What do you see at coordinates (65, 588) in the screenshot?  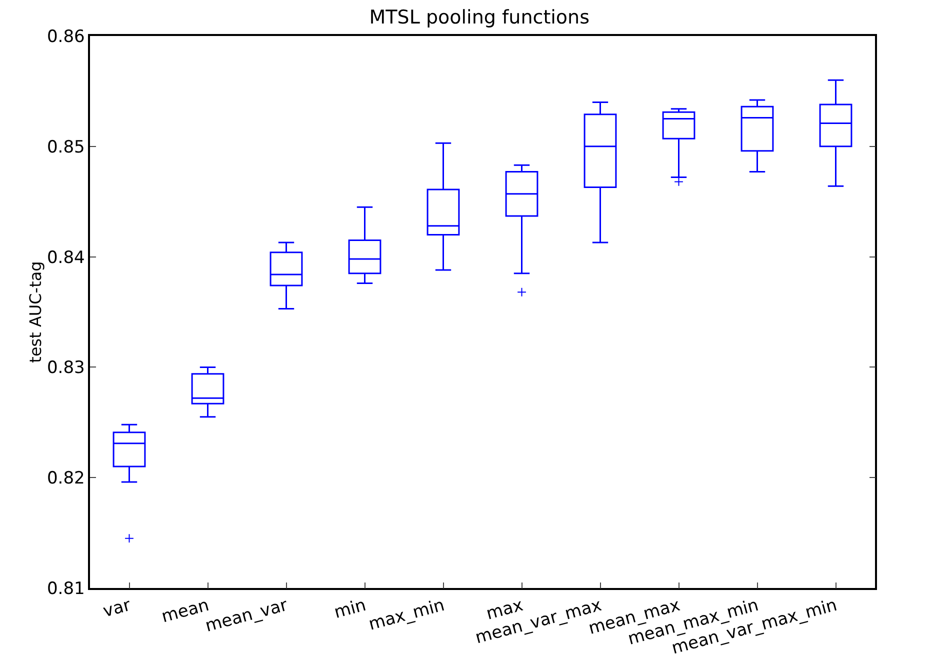 I see `y-tick-label: 0.81` at bounding box center [65, 588].